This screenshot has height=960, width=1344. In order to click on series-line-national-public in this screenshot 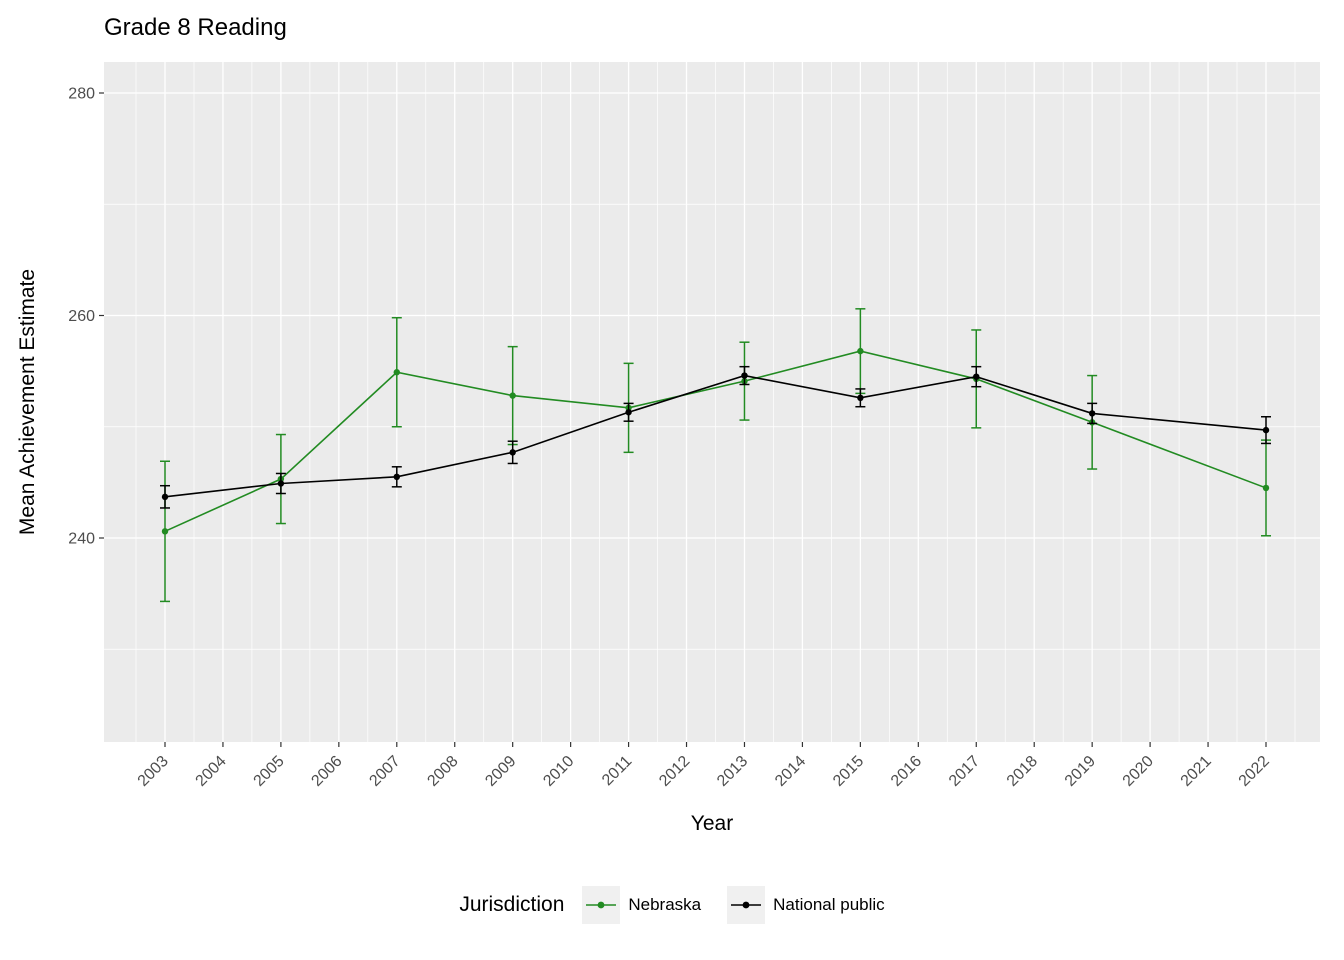, I will do `click(715, 436)`.